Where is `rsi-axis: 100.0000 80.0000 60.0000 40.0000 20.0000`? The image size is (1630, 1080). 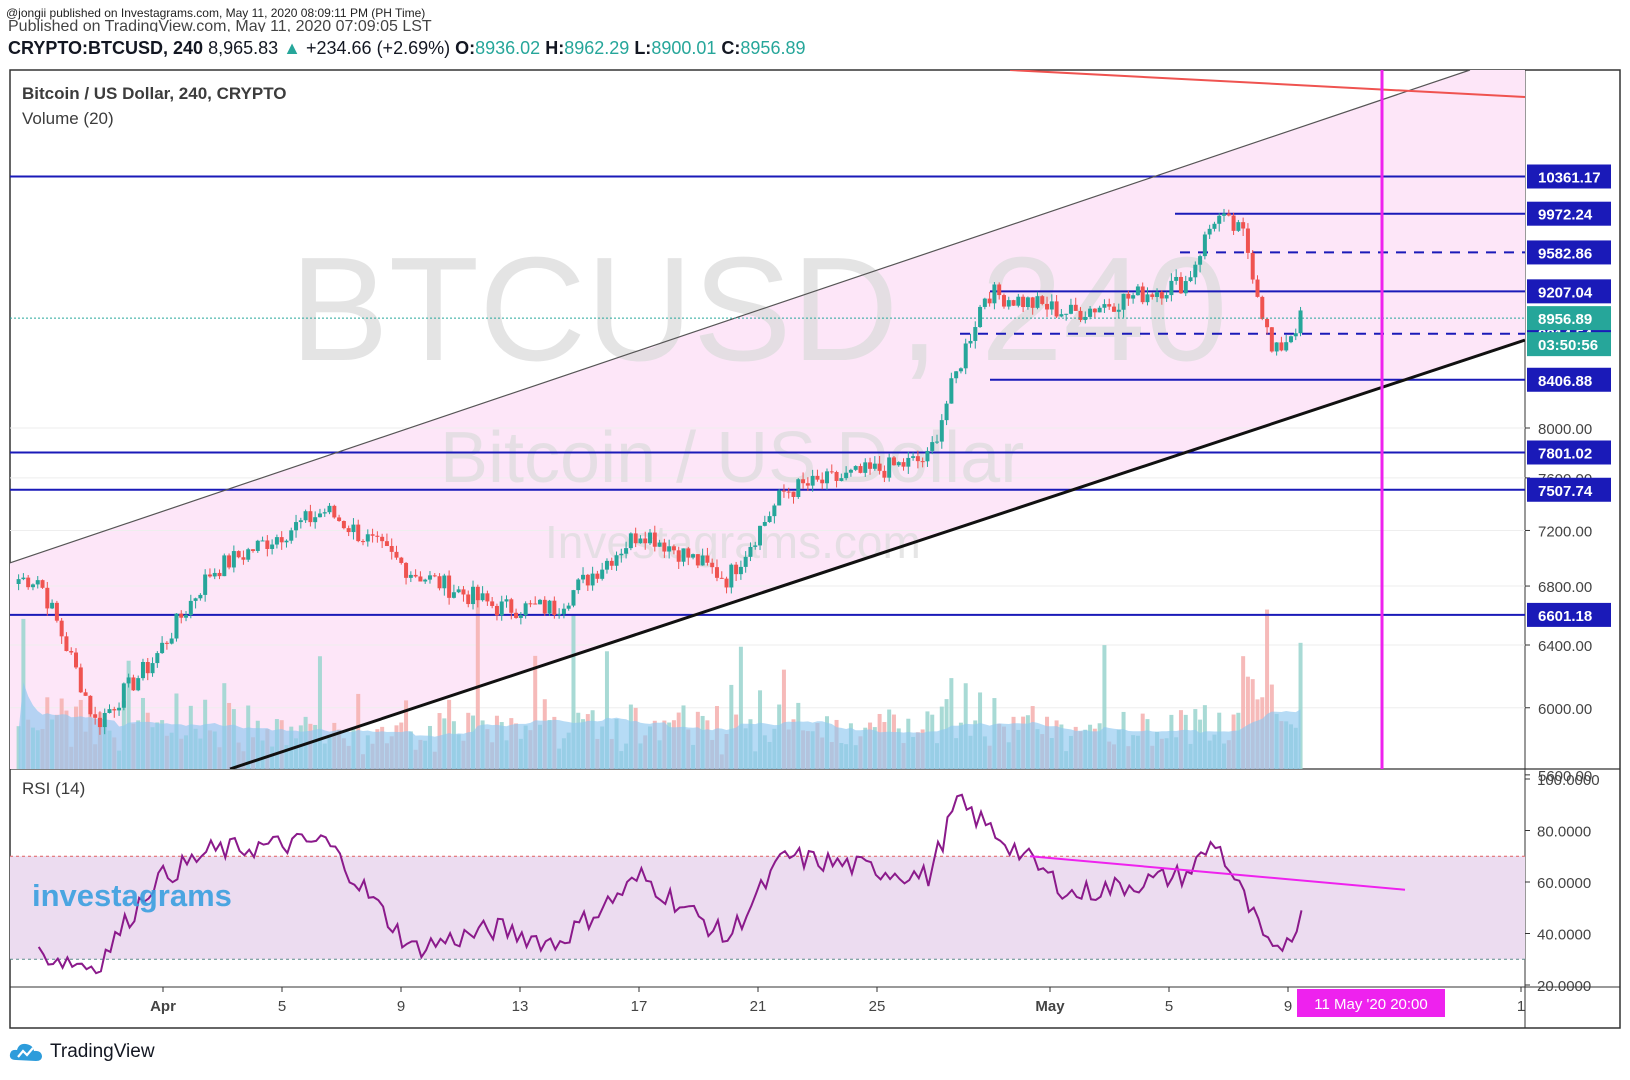 rsi-axis: 100.0000 80.0000 60.0000 40.0000 20.0000 is located at coordinates (1562, 883).